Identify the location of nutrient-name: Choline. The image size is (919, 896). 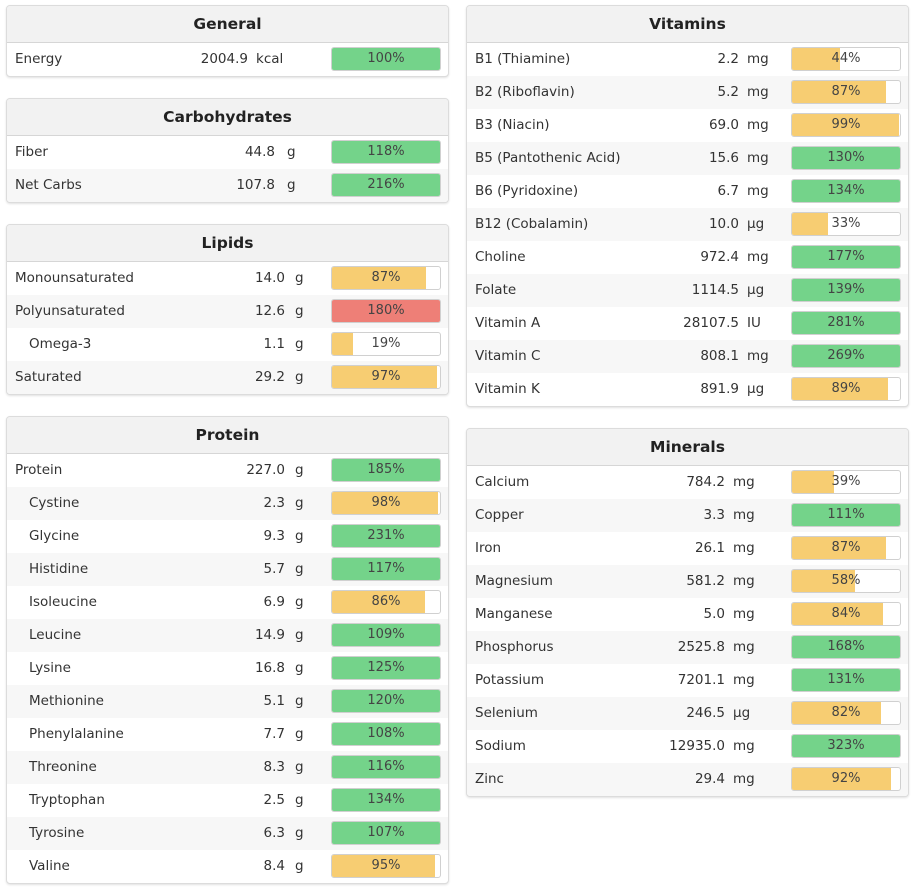
(500, 257).